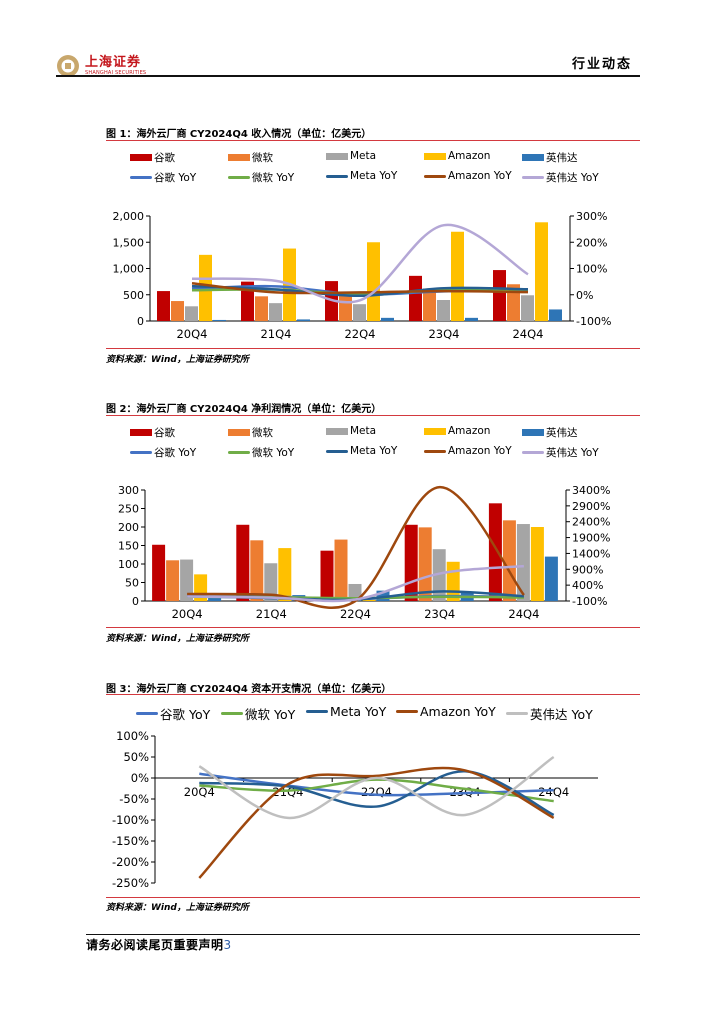  What do you see at coordinates (128, 509) in the screenshot?
I see `y-tick-label: 250` at bounding box center [128, 509].